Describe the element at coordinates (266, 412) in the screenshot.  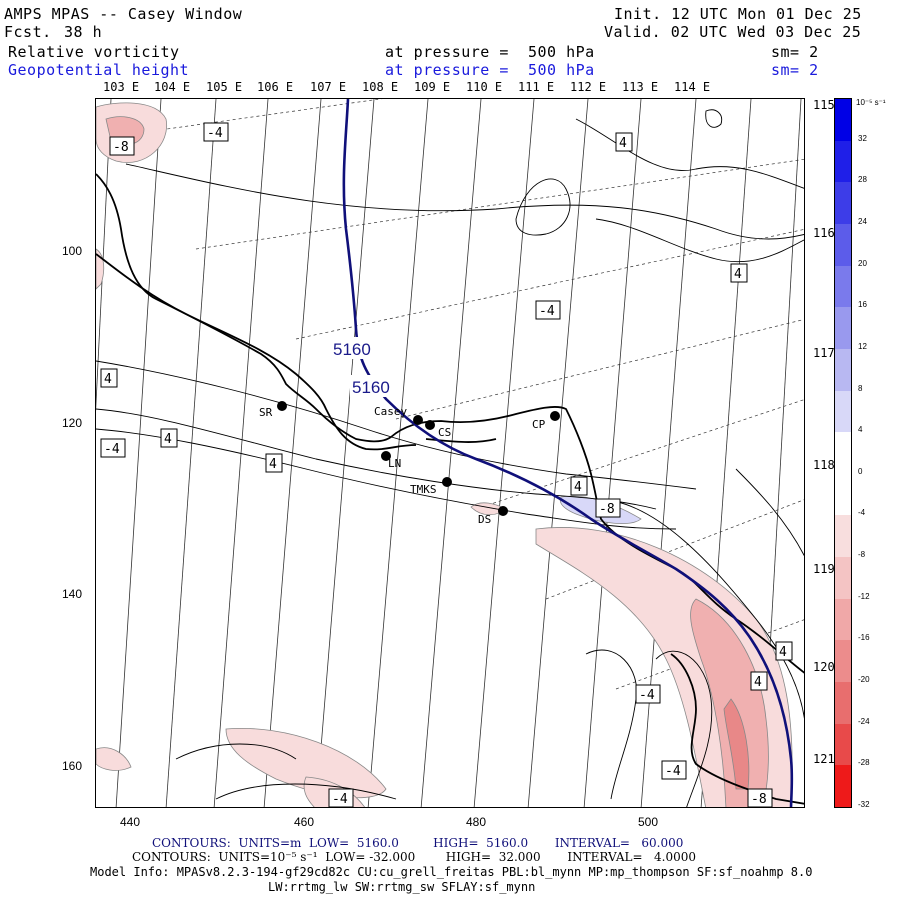
I see `station-label-sr: SR` at that location.